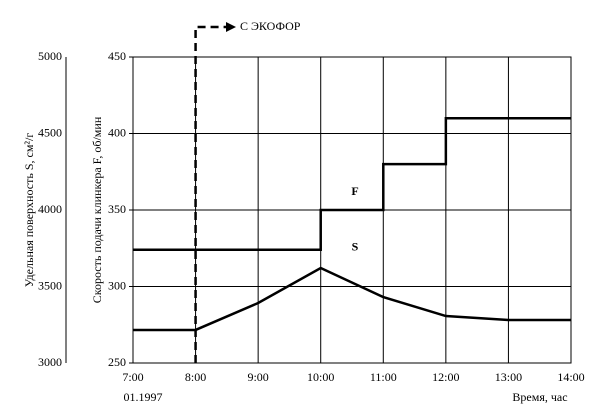 The image size is (597, 419). I want to click on x-tick-label: 12:00, so click(445, 377).